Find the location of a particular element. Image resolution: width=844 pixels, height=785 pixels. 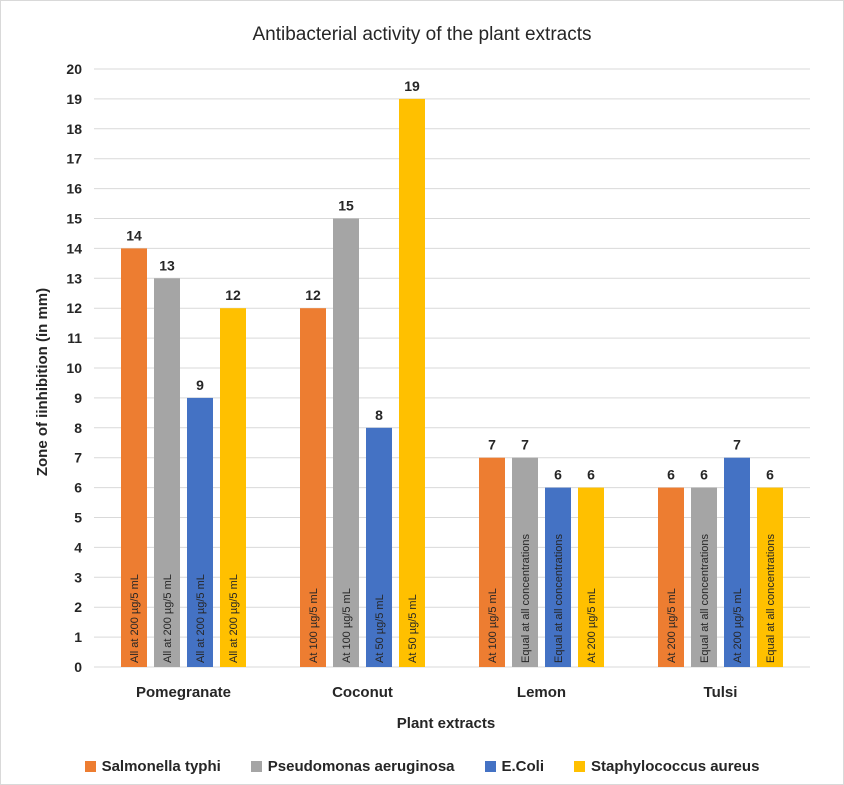

y-tick-label: 2 is located at coordinates (78, 607).